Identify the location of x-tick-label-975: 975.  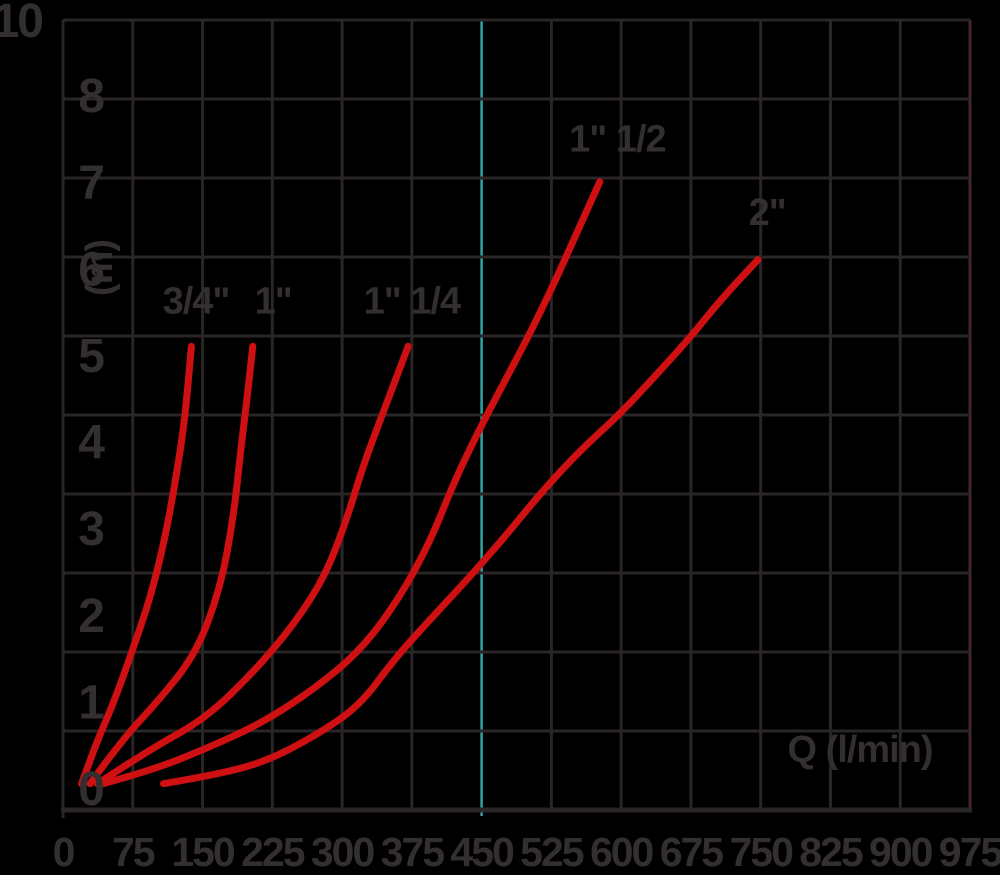
(969, 852).